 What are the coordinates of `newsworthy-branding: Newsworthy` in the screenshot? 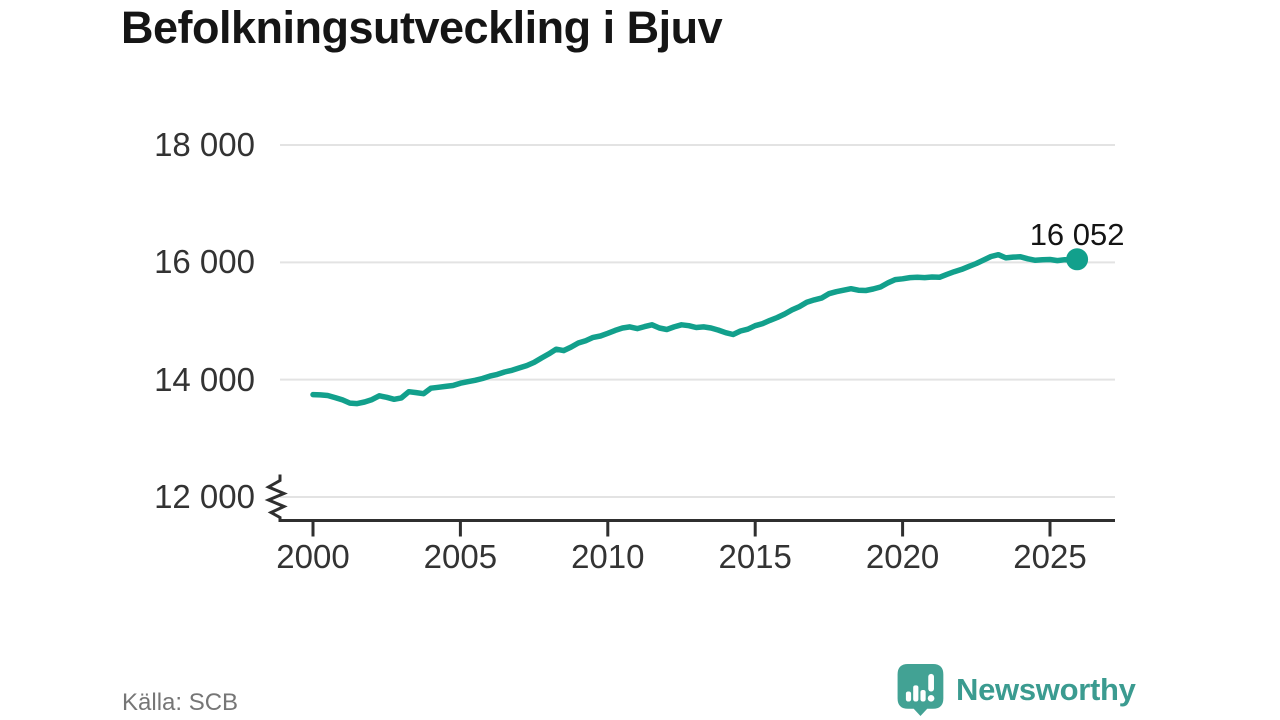 It's located at (1016, 690).